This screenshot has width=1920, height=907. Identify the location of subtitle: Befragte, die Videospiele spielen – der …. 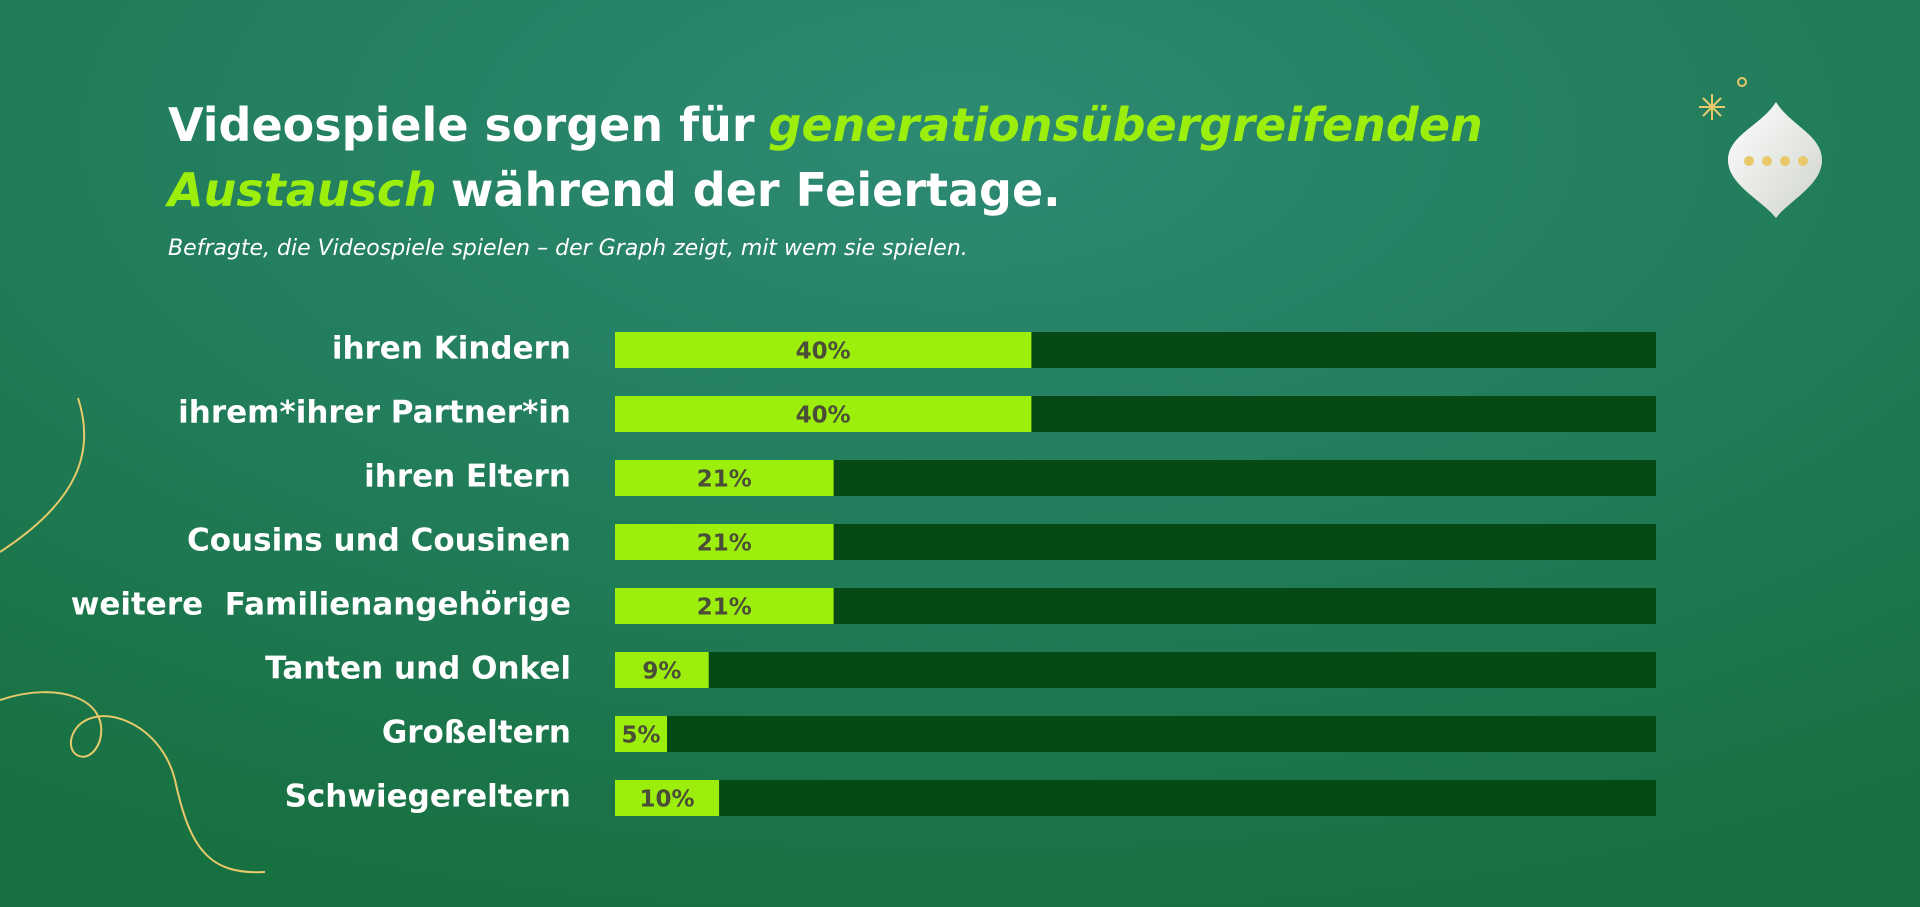
(568, 248).